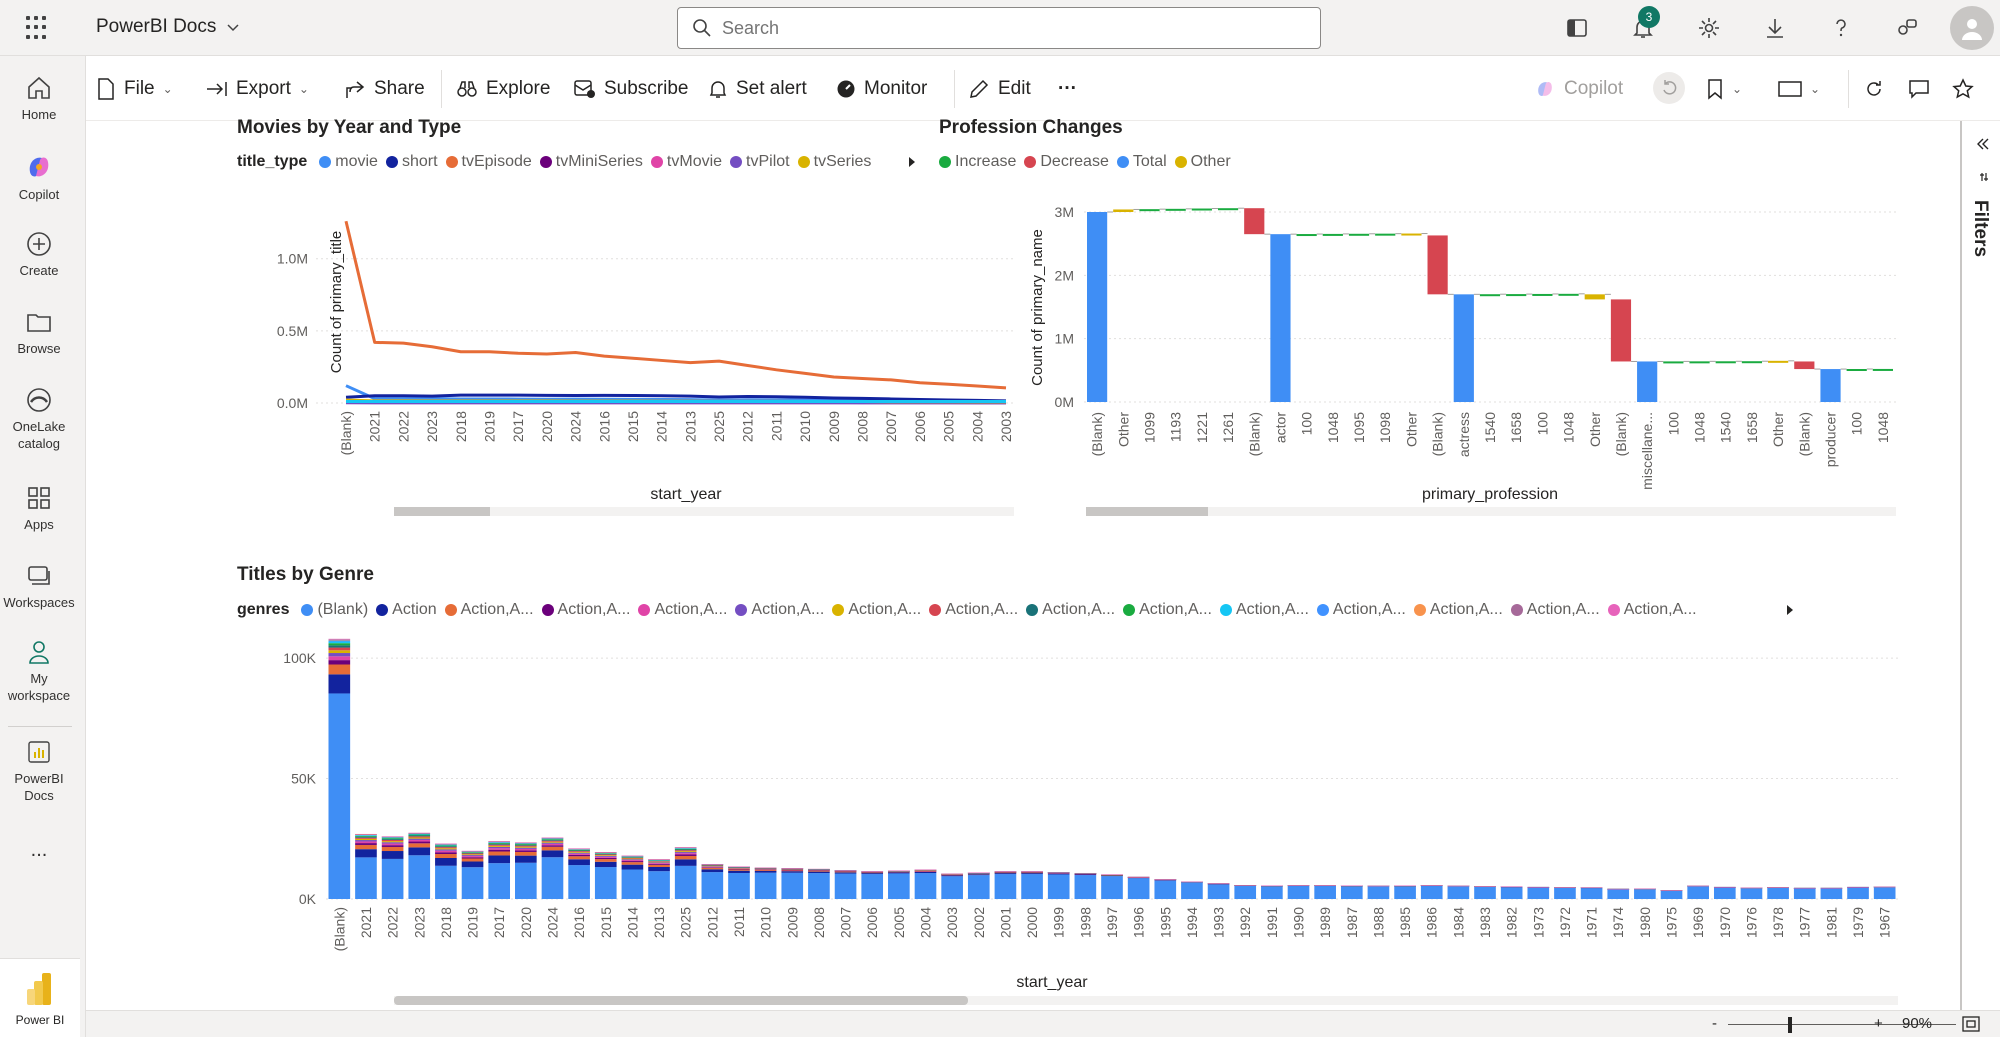  I want to click on legend-item: short, so click(412, 162).